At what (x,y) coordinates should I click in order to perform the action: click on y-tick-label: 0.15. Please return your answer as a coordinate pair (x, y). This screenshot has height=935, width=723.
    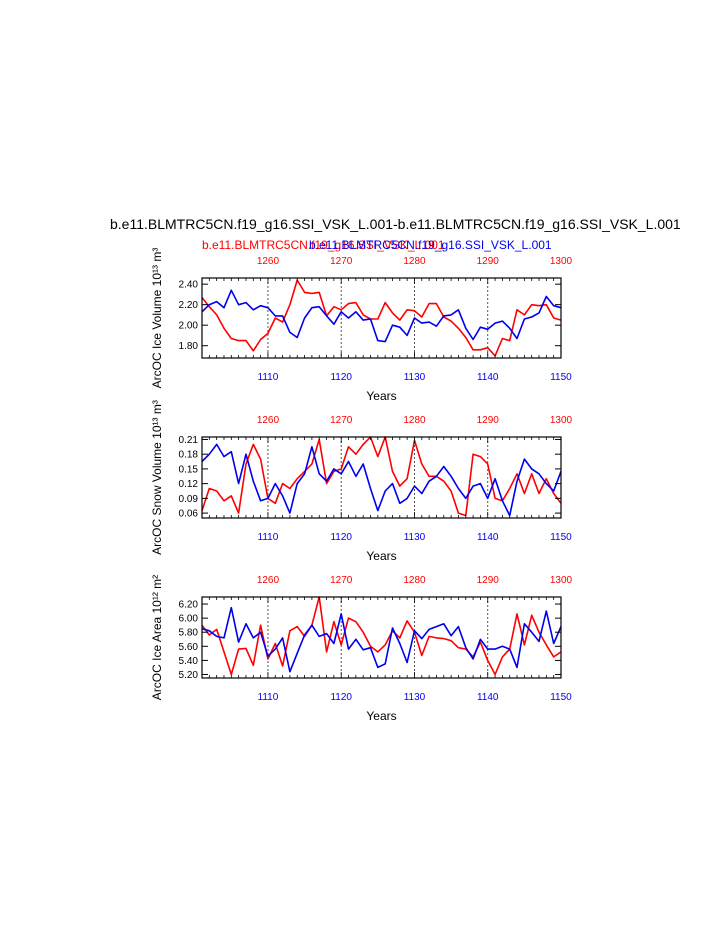
    Looking at the image, I should click on (189, 469).